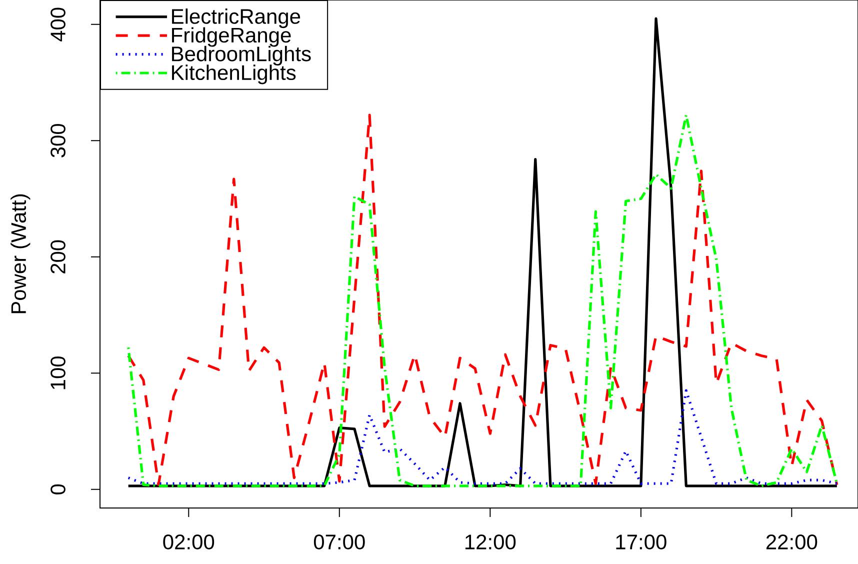  What do you see at coordinates (58, 257) in the screenshot?
I see `y-tick-label: 200` at bounding box center [58, 257].